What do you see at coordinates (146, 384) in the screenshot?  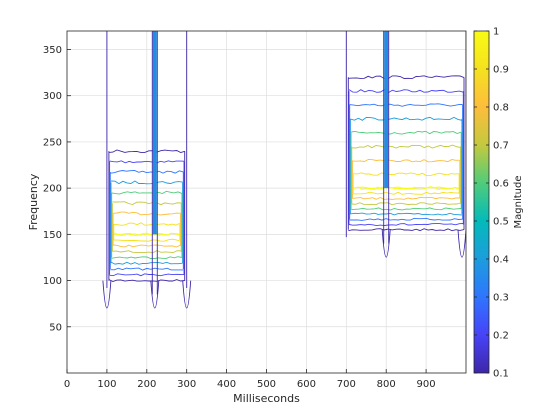 I see `x-tick-label: 200` at bounding box center [146, 384].